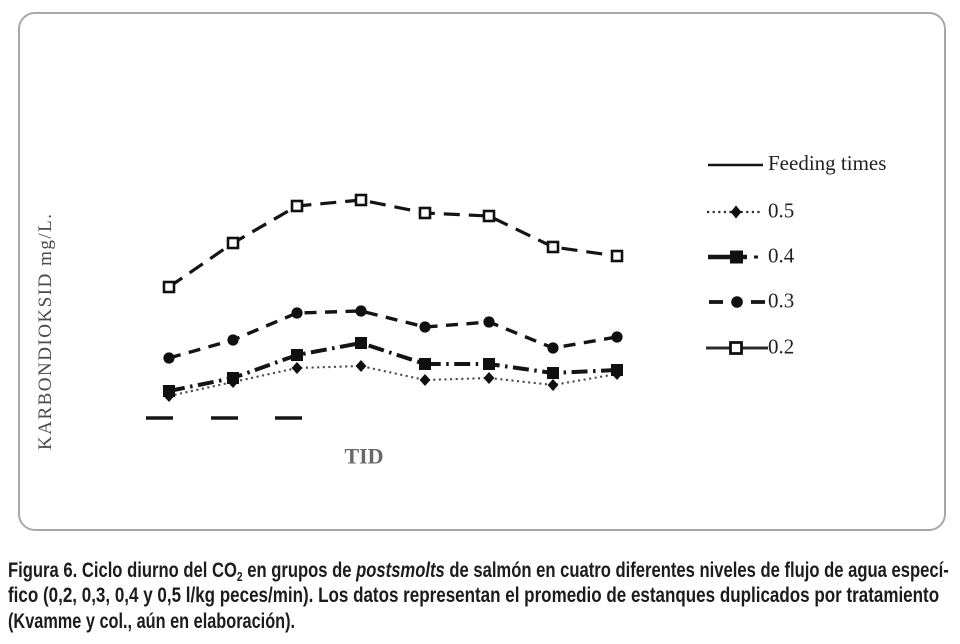 This screenshot has width=960, height=644. Describe the element at coordinates (781, 211) in the screenshot. I see `svg-text: 0.5` at that location.